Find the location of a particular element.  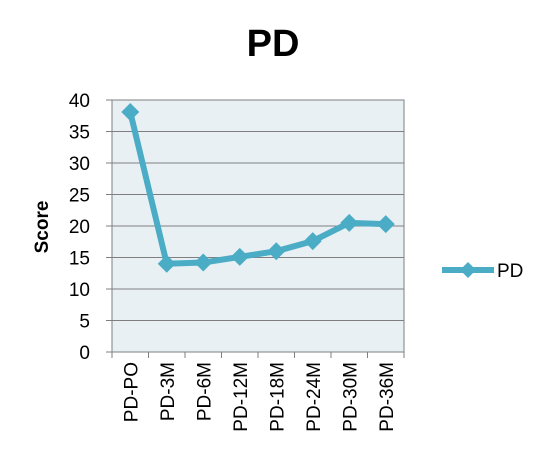

y-tick-labels: 0 5 10 15 20 25 30 35 40 is located at coordinates (79, 227).